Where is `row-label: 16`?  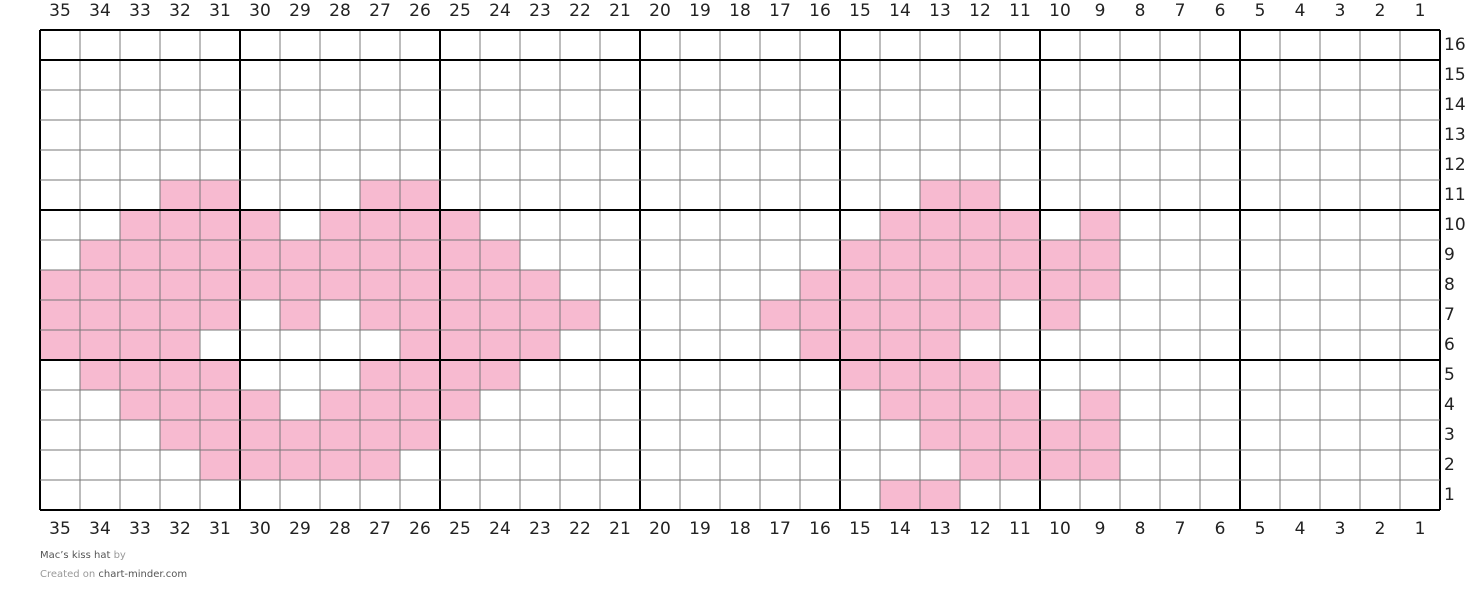
row-label: 16 is located at coordinates (1455, 45).